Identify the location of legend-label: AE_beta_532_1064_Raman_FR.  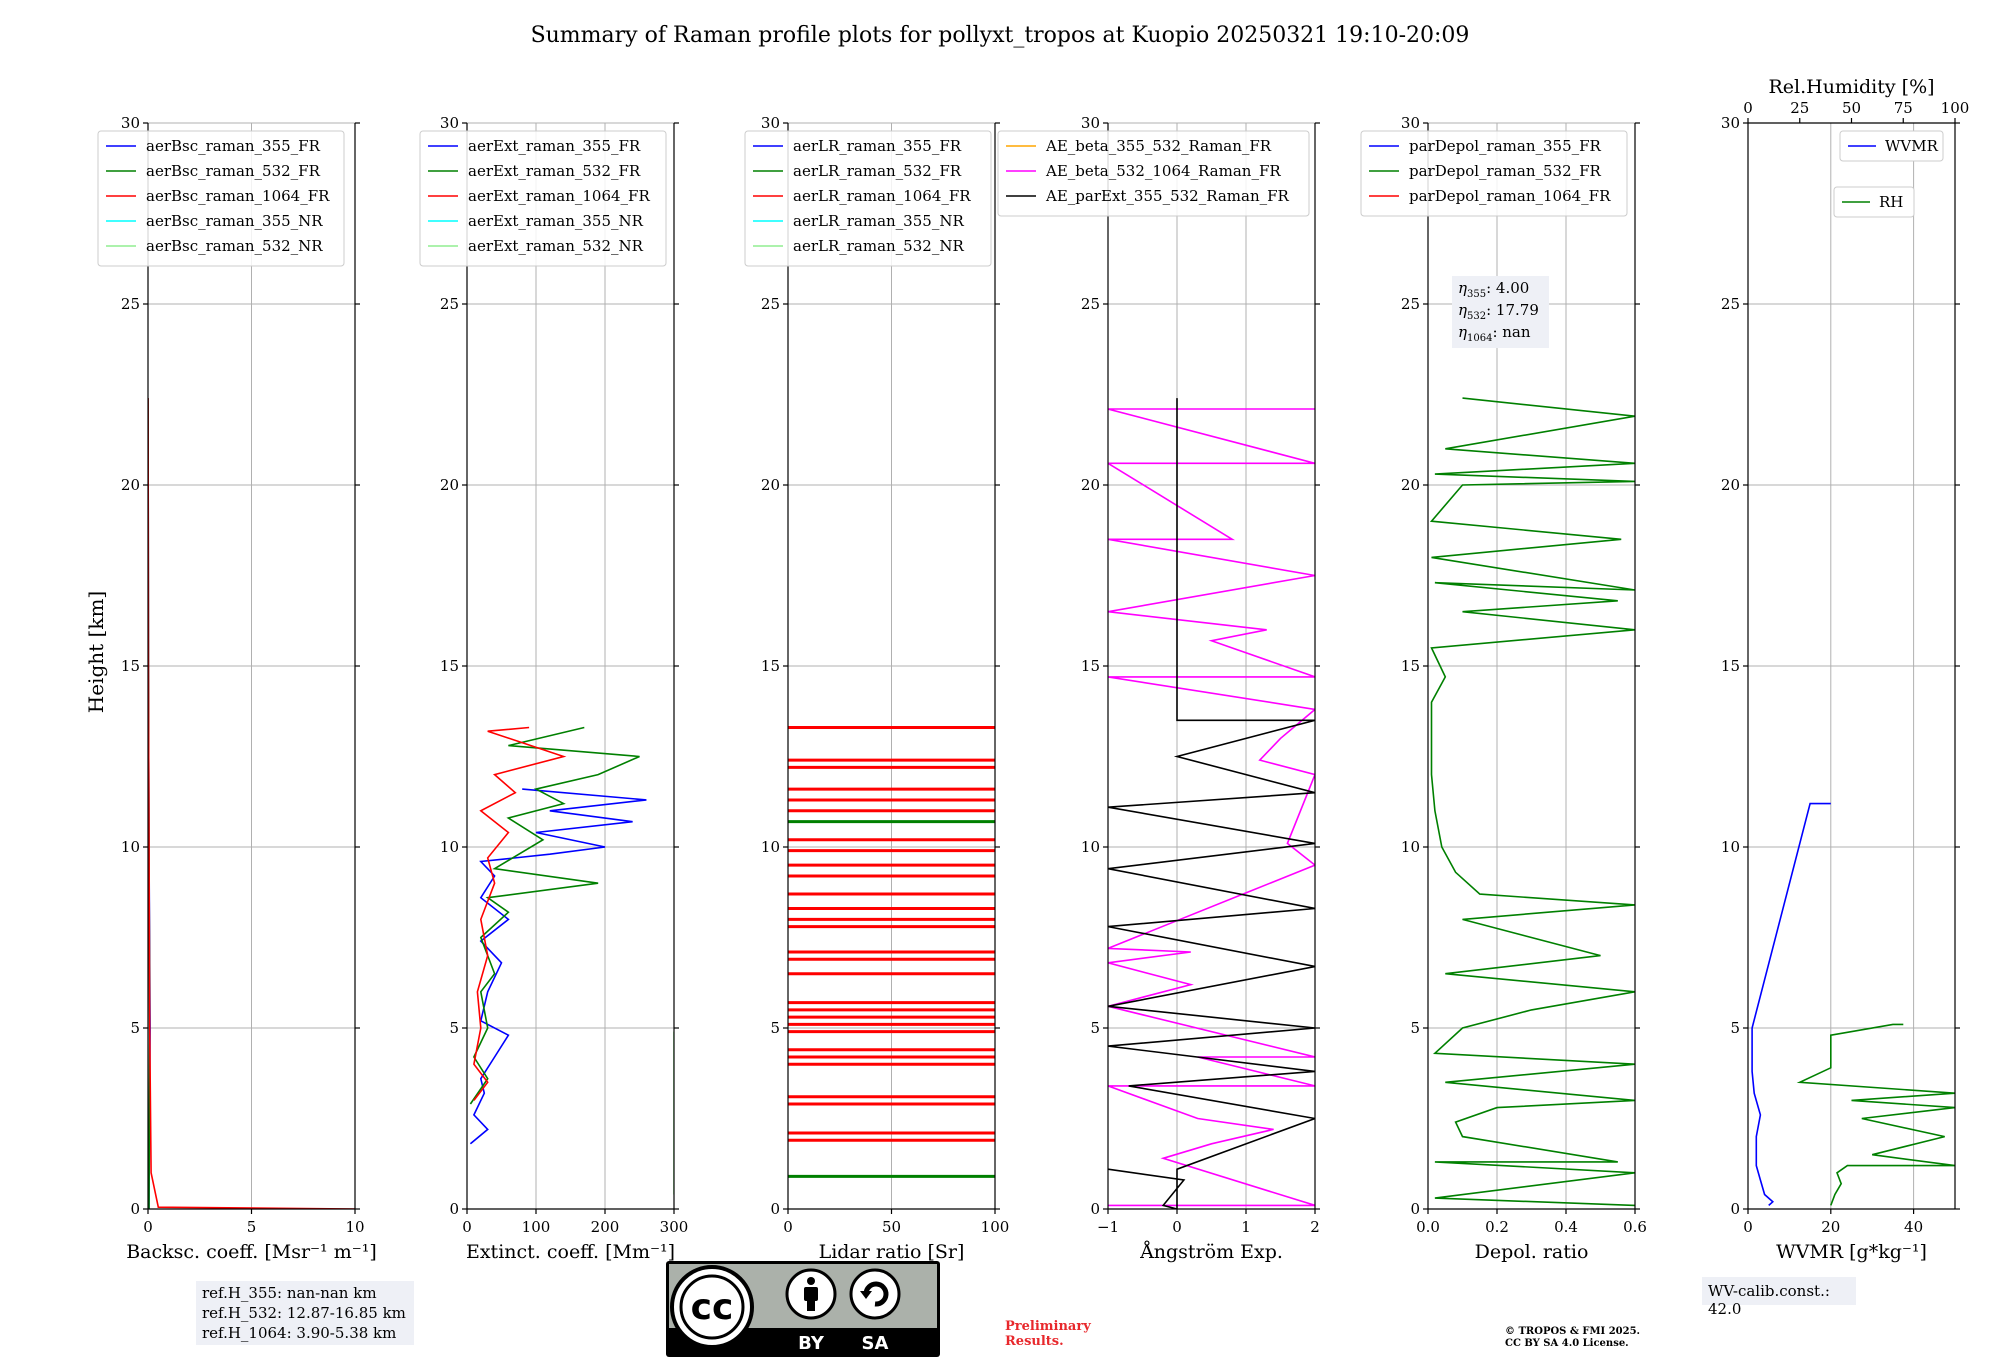
(1163, 171).